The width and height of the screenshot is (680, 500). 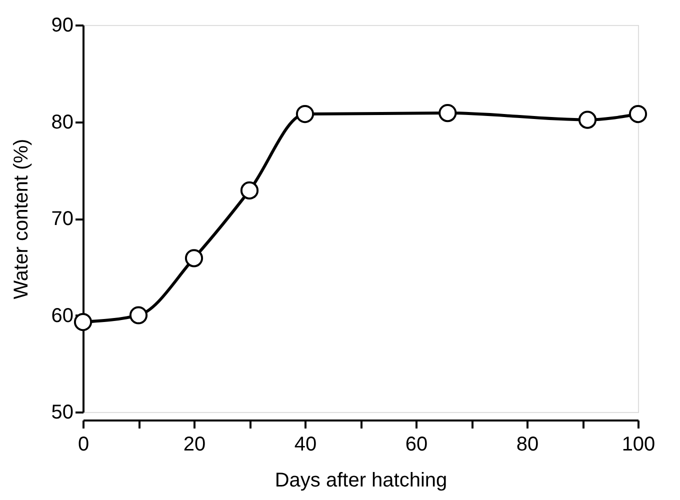 What do you see at coordinates (416, 445) in the screenshot?
I see `x-tick-label: 60` at bounding box center [416, 445].